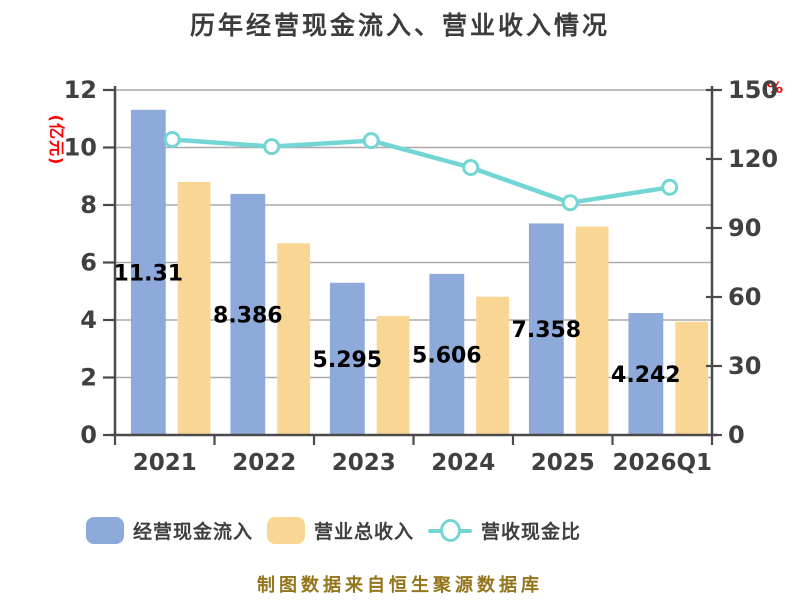 This screenshot has height=600, width=800. Describe the element at coordinates (662, 463) in the screenshot. I see `x-category-label: 2026Q1` at that location.